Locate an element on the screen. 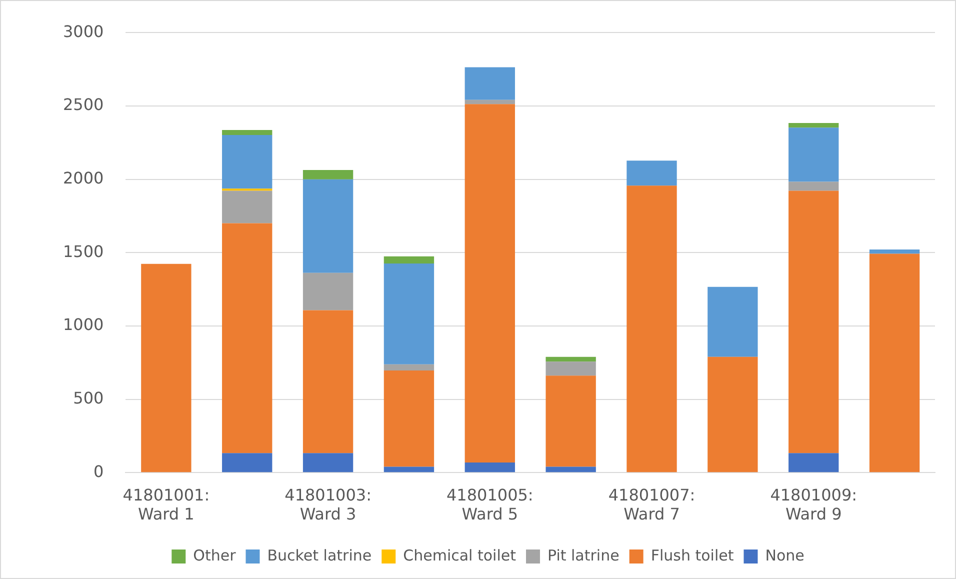 The image size is (956, 579). legend-label: Pit latrine is located at coordinates (583, 555).